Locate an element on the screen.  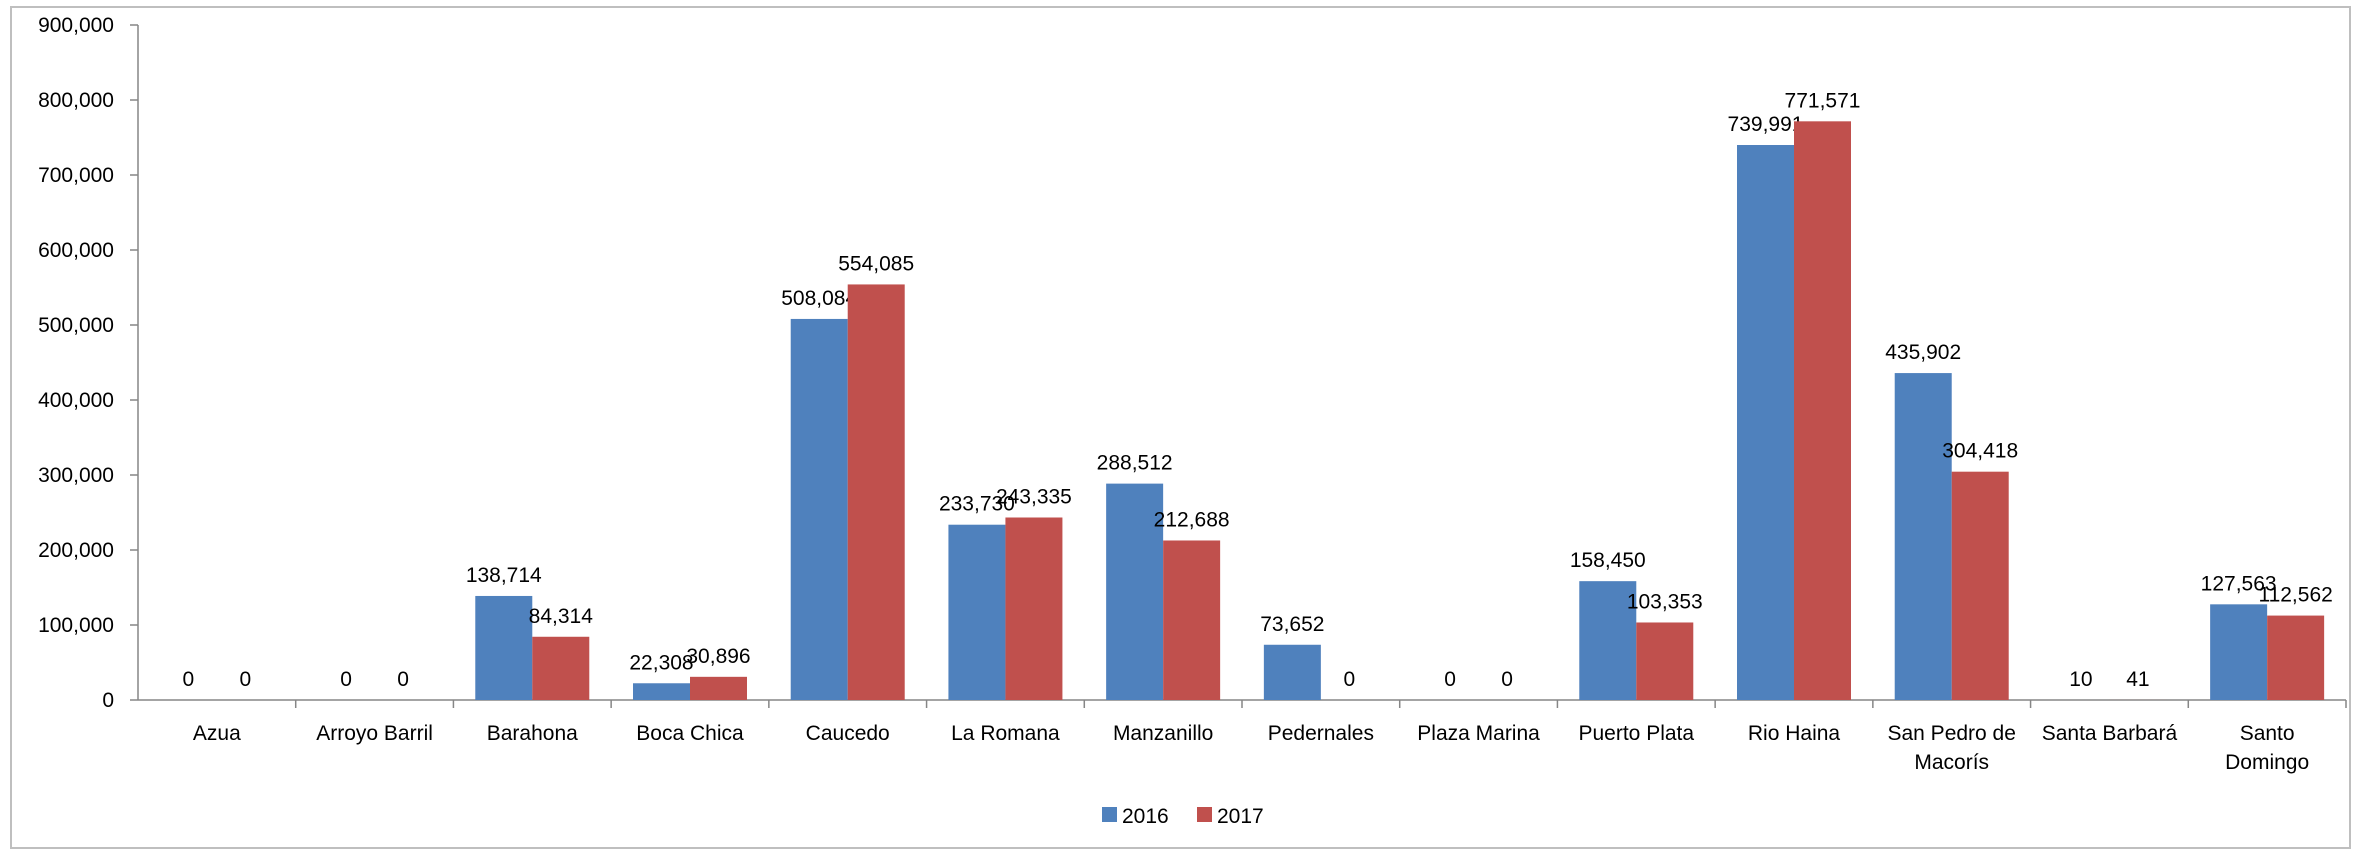
x-category-label: Barahona is located at coordinates (532, 733).